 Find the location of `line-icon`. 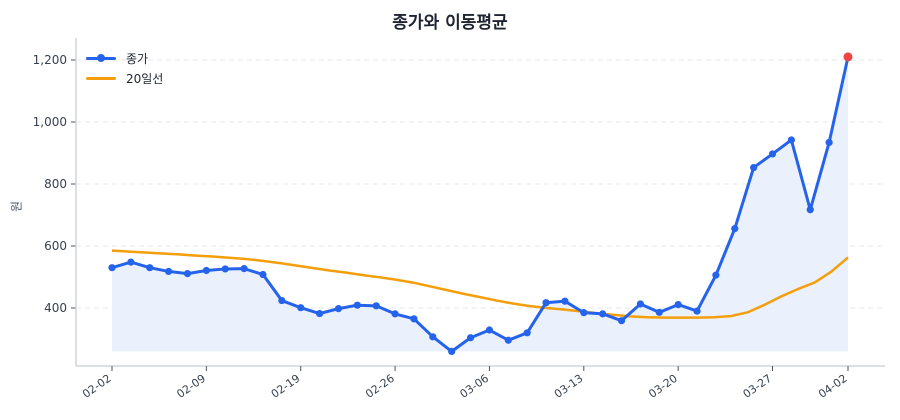

line-icon is located at coordinates (101, 78).